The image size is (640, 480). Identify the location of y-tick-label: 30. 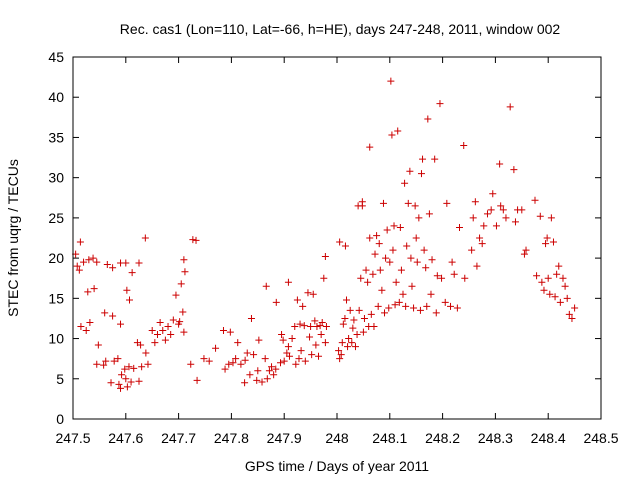
(56, 178).